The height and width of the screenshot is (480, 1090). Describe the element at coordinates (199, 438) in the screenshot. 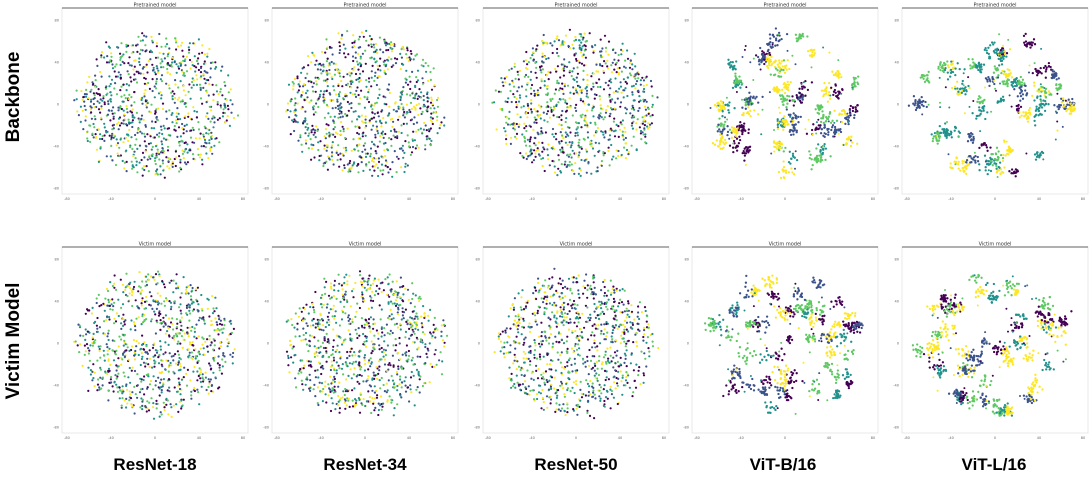

I see `x-tick-label: 40` at that location.